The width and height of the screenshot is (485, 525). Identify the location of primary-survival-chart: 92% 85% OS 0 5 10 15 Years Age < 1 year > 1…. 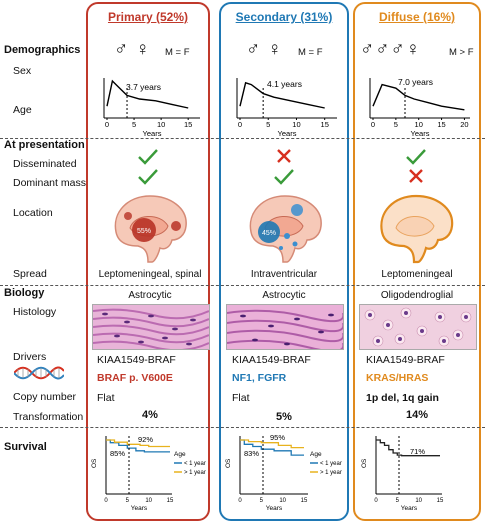
(148, 473).